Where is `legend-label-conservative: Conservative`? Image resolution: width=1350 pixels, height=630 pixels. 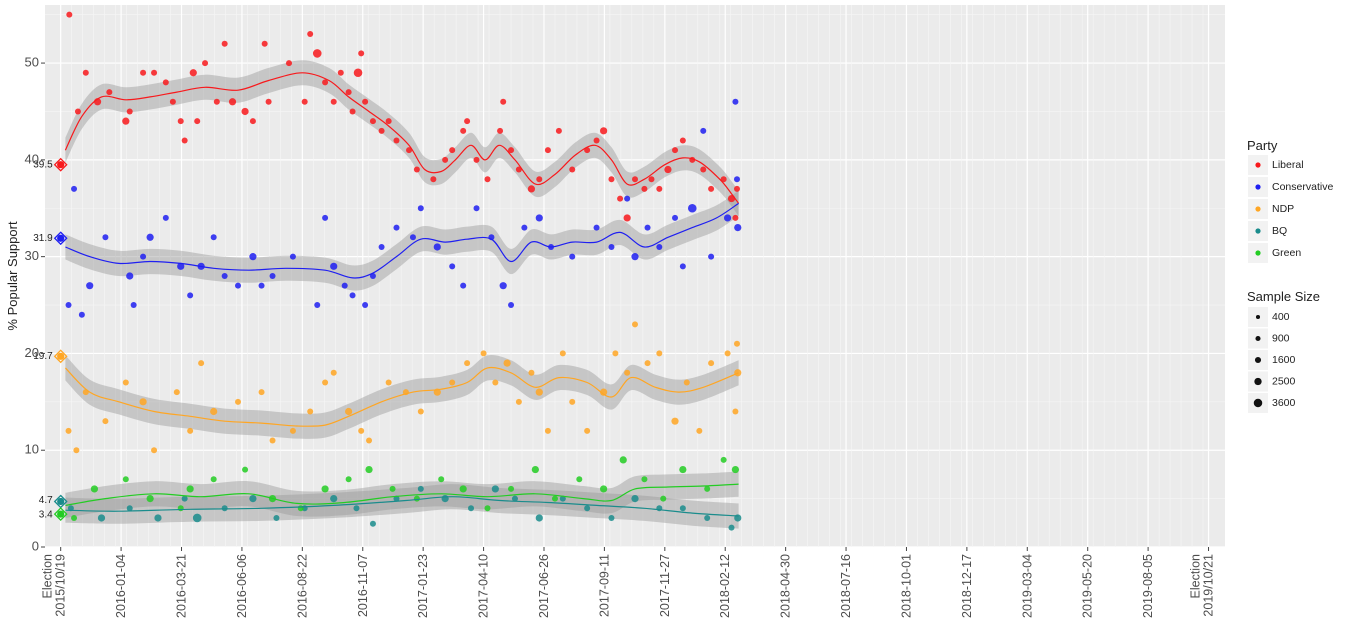
legend-label-conservative: Conservative is located at coordinates (1302, 187).